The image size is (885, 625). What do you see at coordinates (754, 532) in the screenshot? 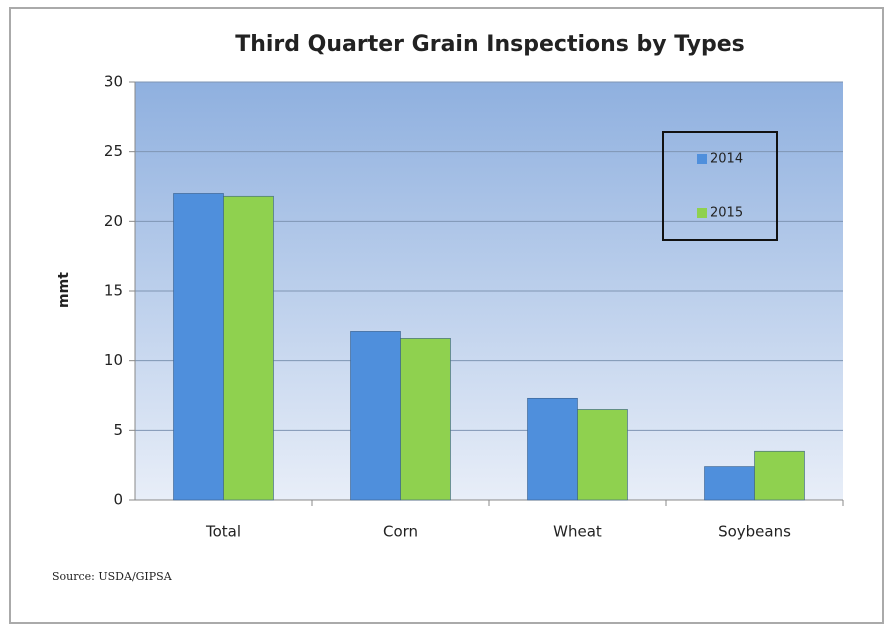
I see `x-tick-label: Soybeans` at bounding box center [754, 532].